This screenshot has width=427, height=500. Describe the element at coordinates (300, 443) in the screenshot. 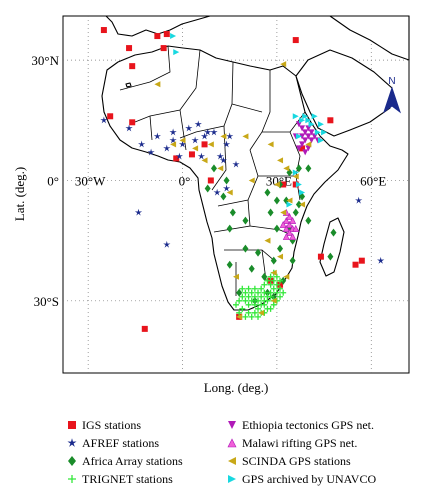

I see `legend-label: Malawi rifting GPS net.` at that location.